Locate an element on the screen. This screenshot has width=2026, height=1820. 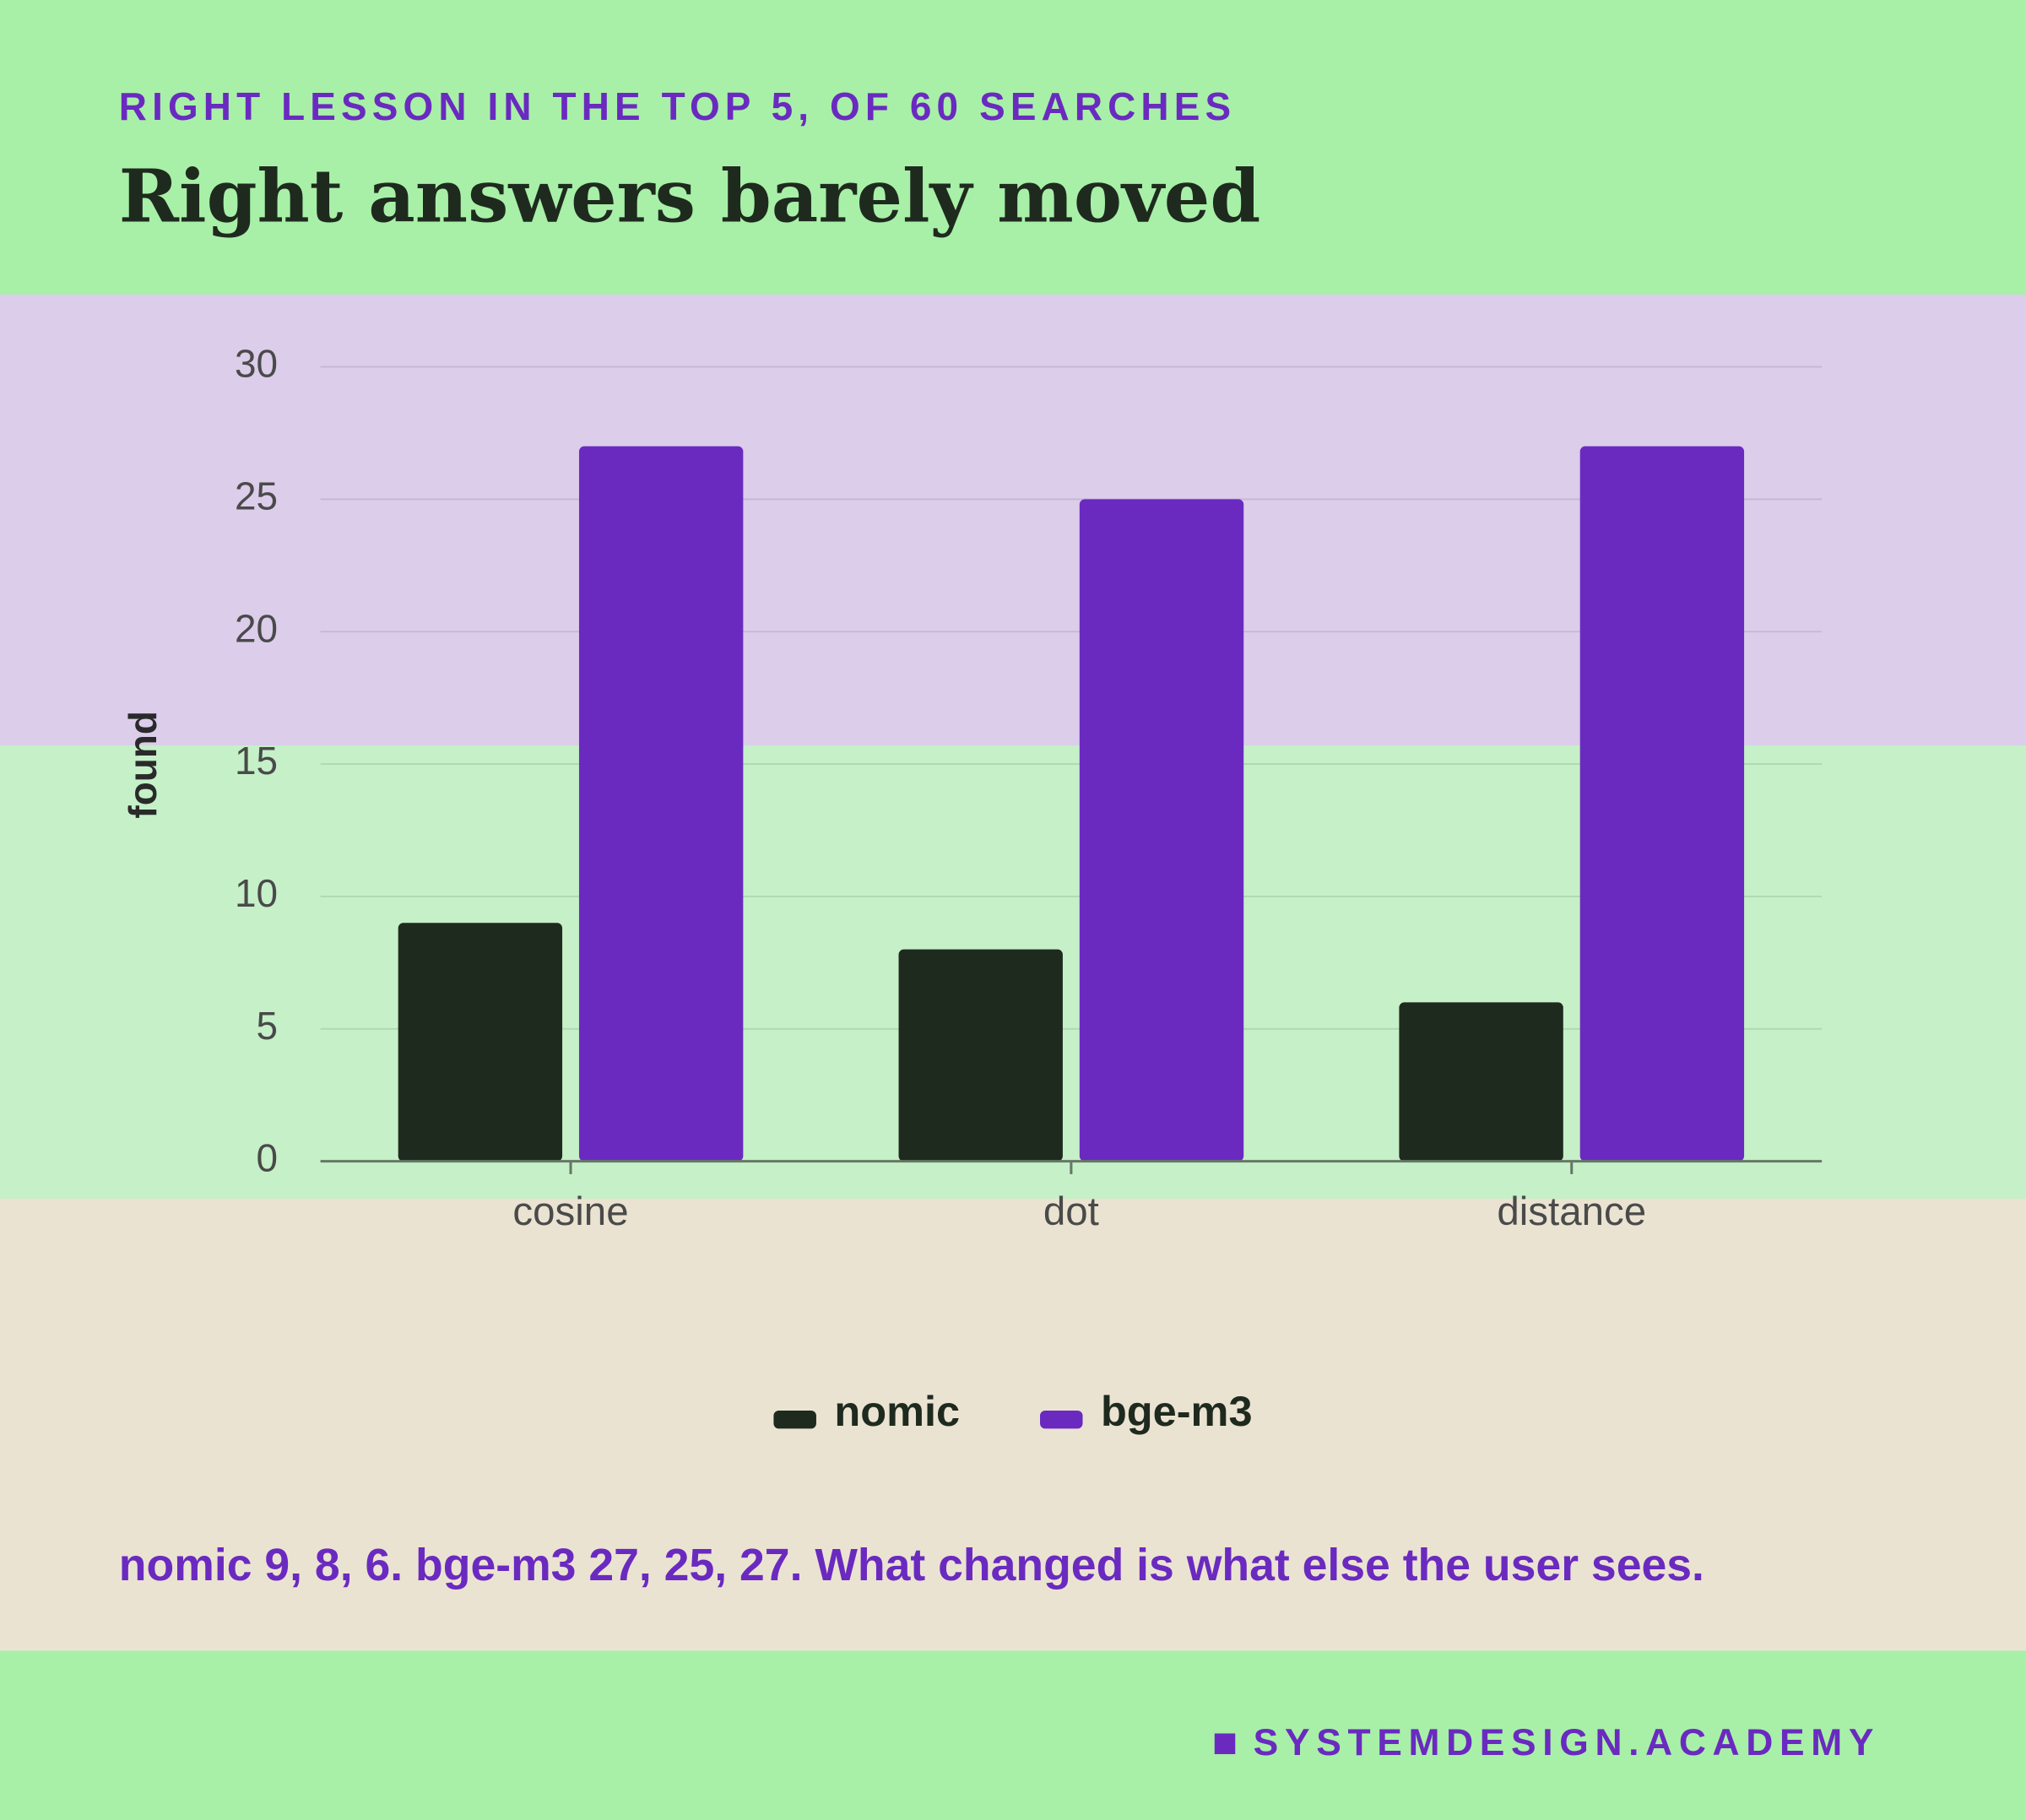
footer-icon is located at coordinates (1225, 1743).